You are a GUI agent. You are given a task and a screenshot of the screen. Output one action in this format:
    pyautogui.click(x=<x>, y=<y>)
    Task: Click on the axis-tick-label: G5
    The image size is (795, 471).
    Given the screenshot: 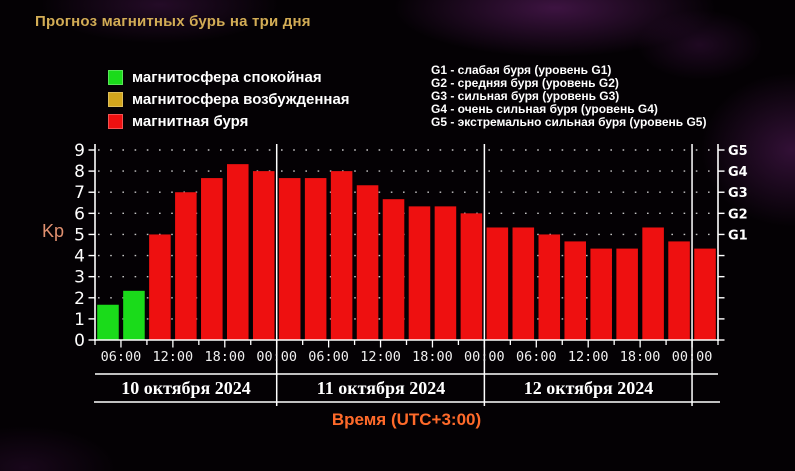 What is the action you would take?
    pyautogui.click(x=738, y=151)
    